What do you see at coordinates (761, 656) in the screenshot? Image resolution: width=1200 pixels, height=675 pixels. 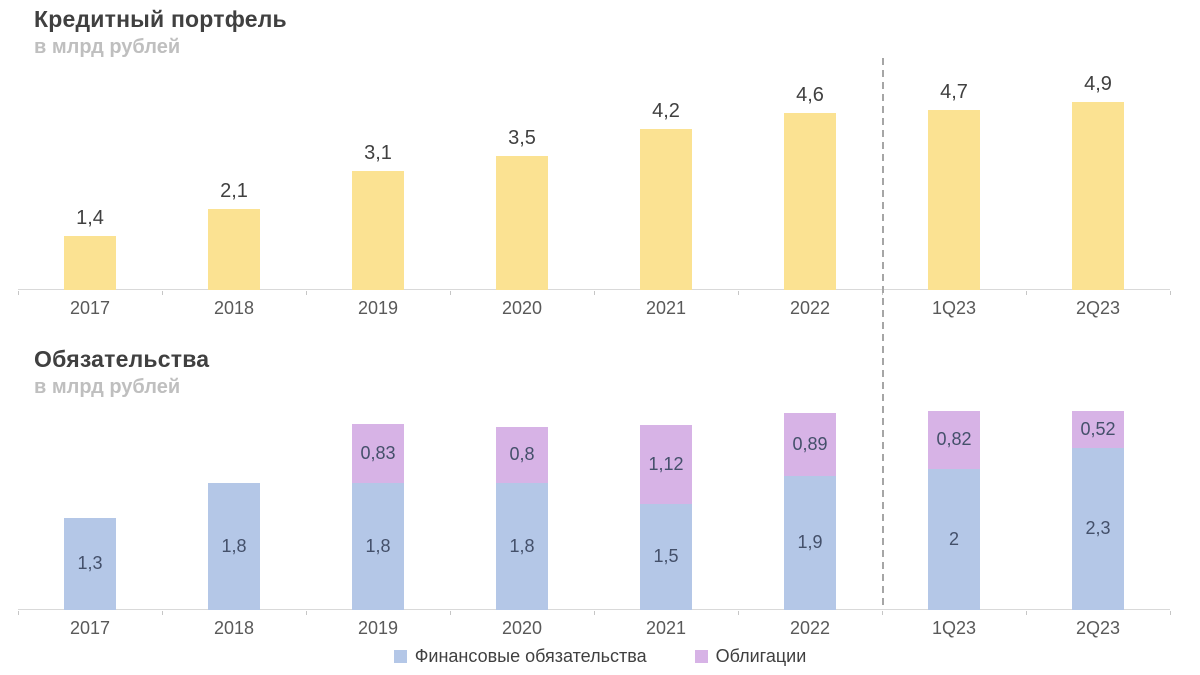 I see `legend-label-bonds: Облигации` at bounding box center [761, 656].